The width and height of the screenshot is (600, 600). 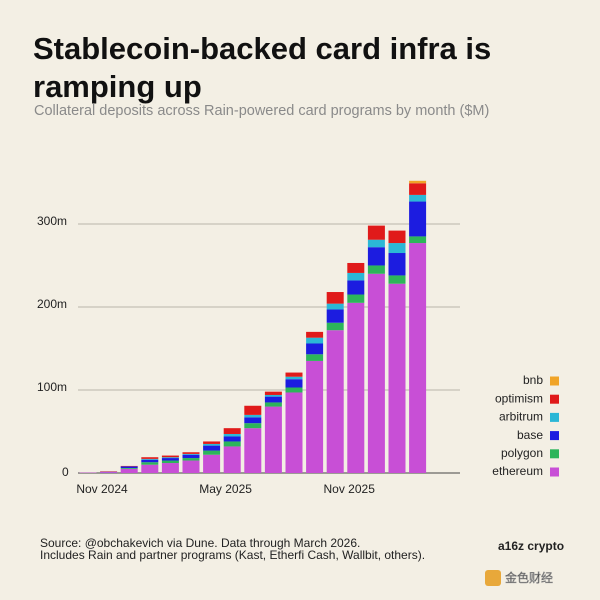 What do you see at coordinates (519, 398) in the screenshot?
I see `legend-label: optimism` at bounding box center [519, 398].